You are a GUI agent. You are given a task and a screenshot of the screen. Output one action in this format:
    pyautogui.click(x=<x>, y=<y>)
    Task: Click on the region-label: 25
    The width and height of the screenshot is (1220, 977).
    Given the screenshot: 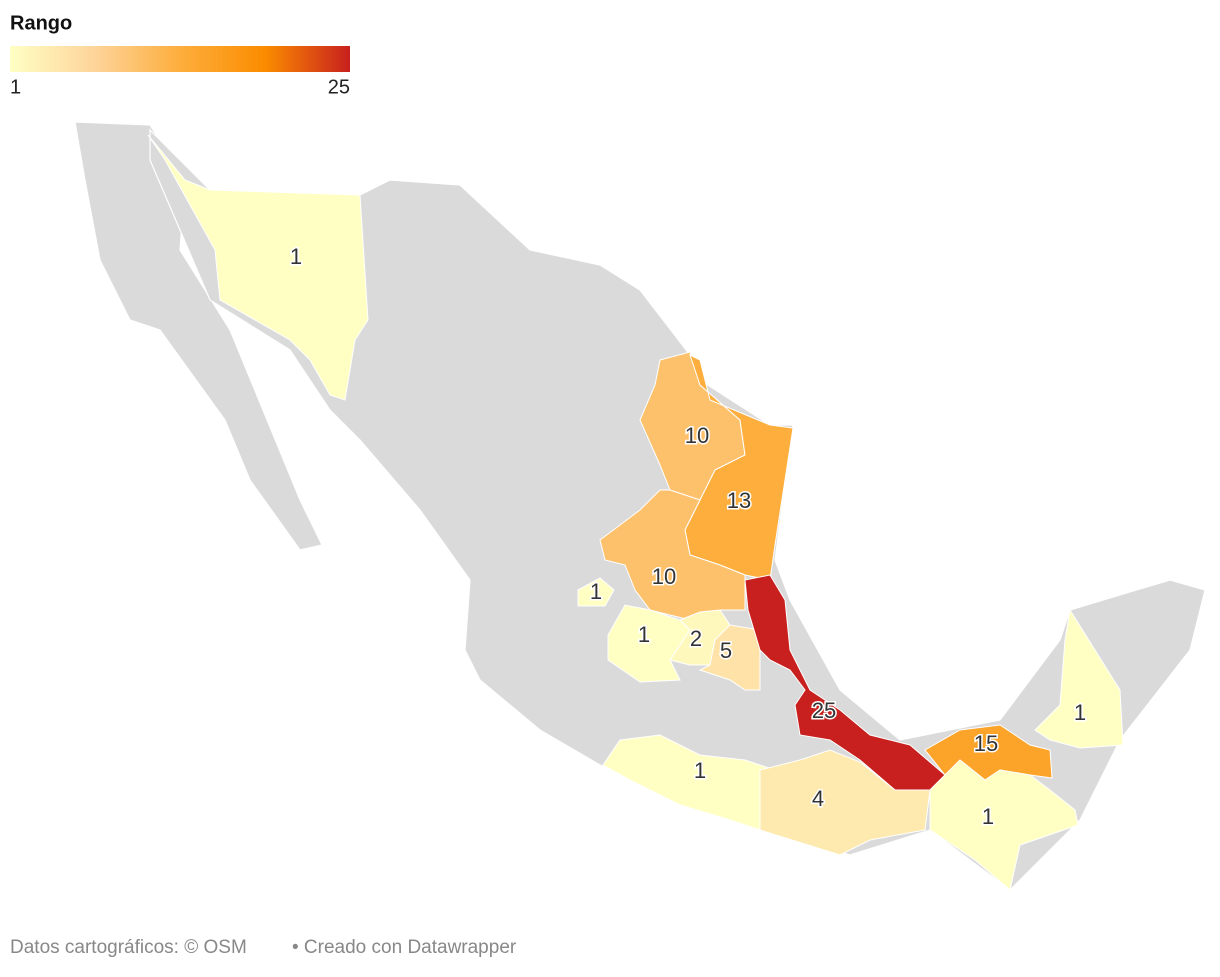 What is the action you would take?
    pyautogui.click(x=824, y=710)
    